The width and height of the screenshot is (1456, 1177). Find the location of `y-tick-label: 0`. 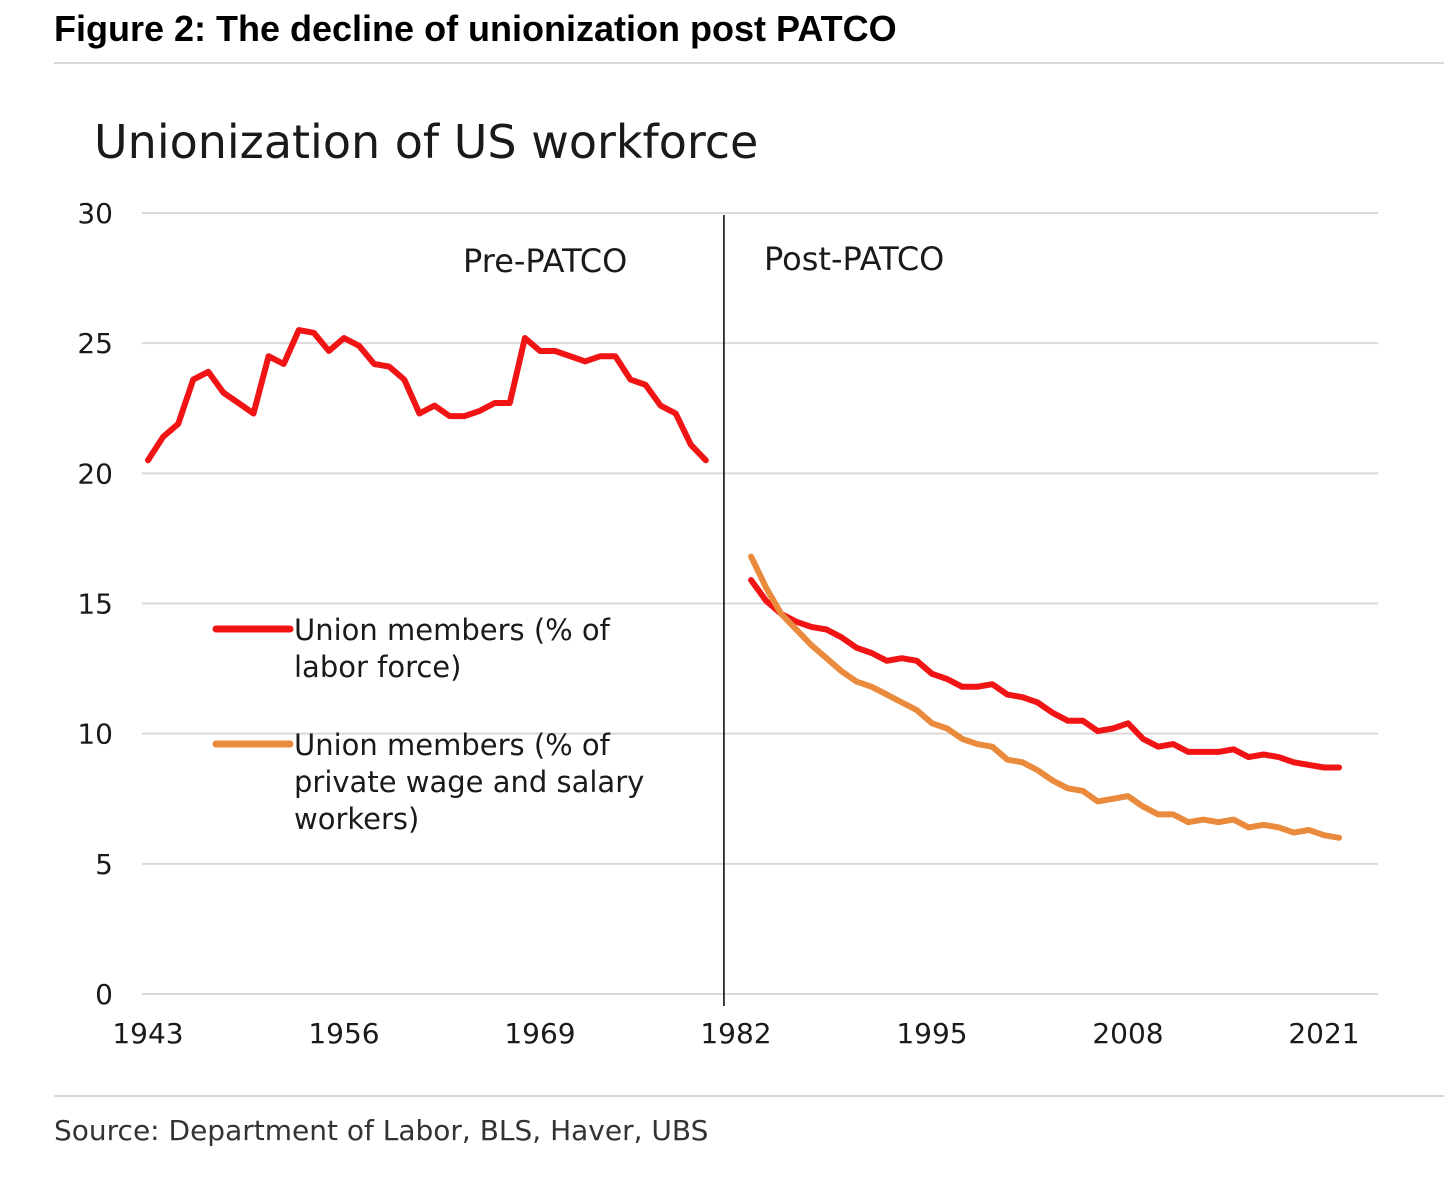

y-tick-label: 0 is located at coordinates (104, 994).